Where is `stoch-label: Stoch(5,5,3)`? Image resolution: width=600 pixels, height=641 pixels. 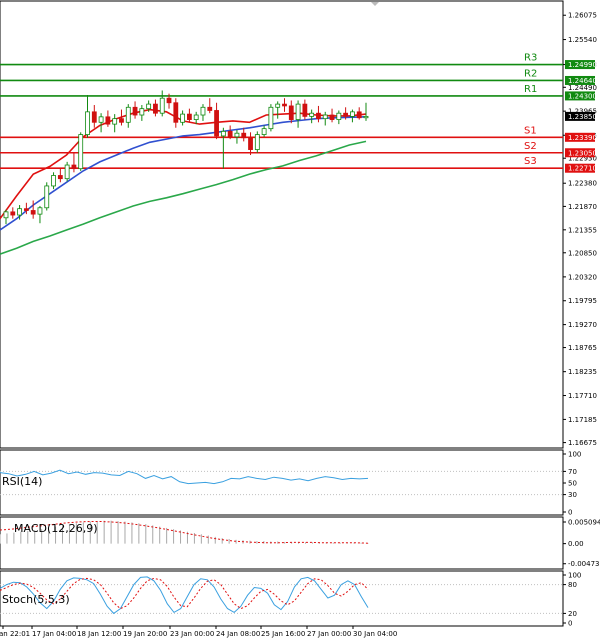
stoch-label: Stoch(5,5,3) is located at coordinates (36, 599).